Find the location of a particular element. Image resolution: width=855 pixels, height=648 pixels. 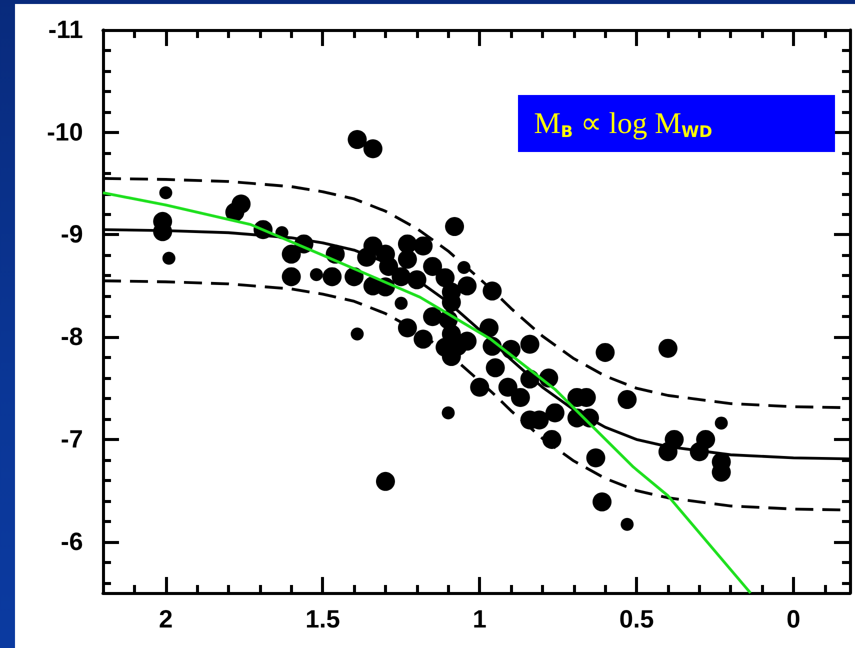

x-tick-label: 1.5 is located at coordinates (322, 620).